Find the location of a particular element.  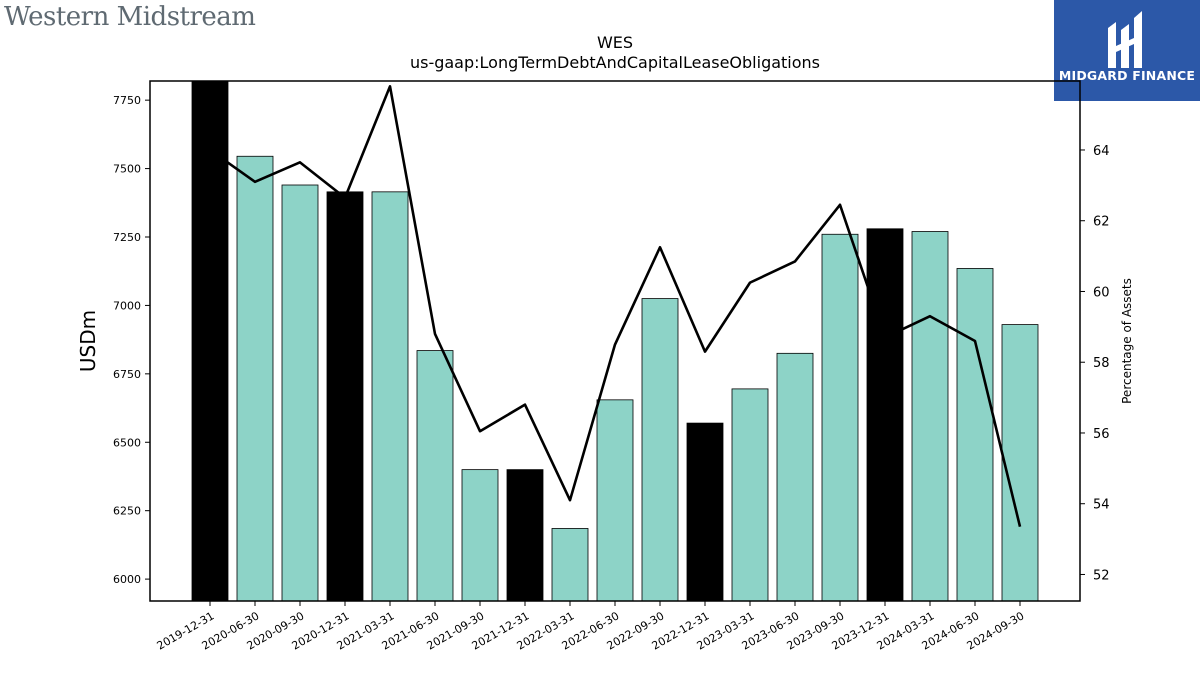

y-tick-label: 7250 is located at coordinates (127, 237).